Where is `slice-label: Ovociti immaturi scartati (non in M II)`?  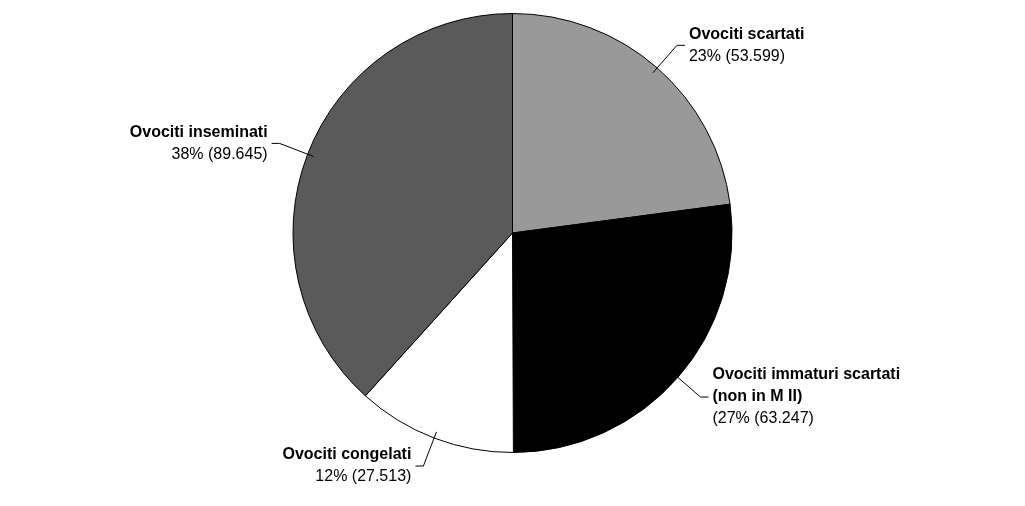 slice-label: Ovociti immaturi scartati (non in M II) is located at coordinates (806, 385).